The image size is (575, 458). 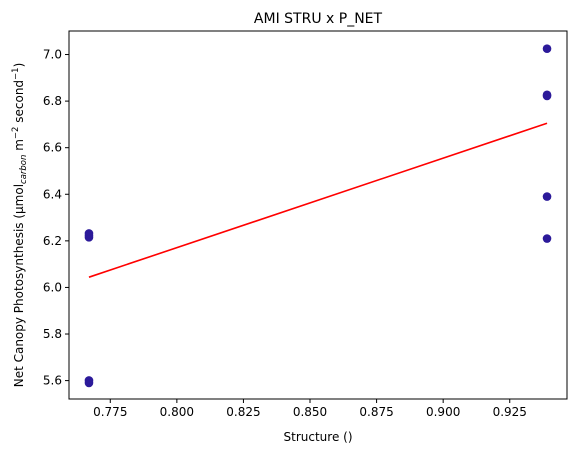 What do you see at coordinates (243, 412) in the screenshot?
I see `x-tick-label: 0.825` at bounding box center [243, 412].